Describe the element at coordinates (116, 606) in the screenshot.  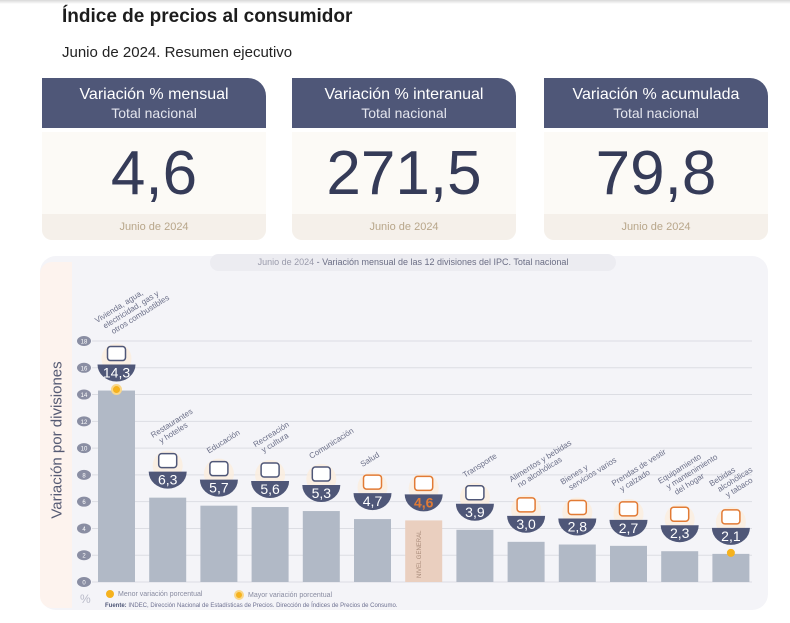
I see `source-label: Fuente:` at that location.